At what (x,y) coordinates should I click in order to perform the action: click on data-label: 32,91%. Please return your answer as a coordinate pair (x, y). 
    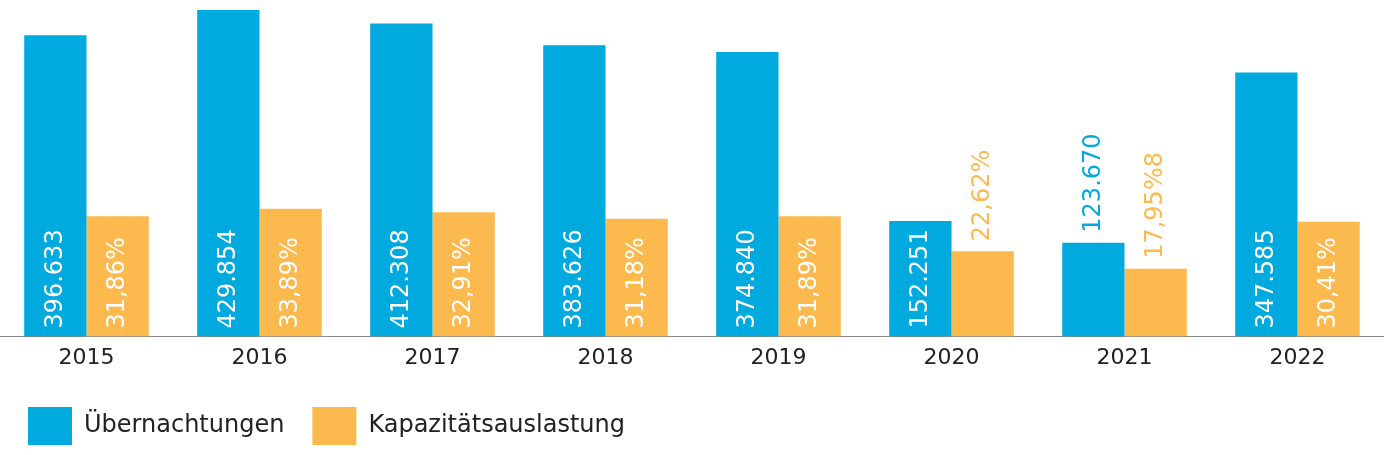
    Looking at the image, I should click on (461, 283).